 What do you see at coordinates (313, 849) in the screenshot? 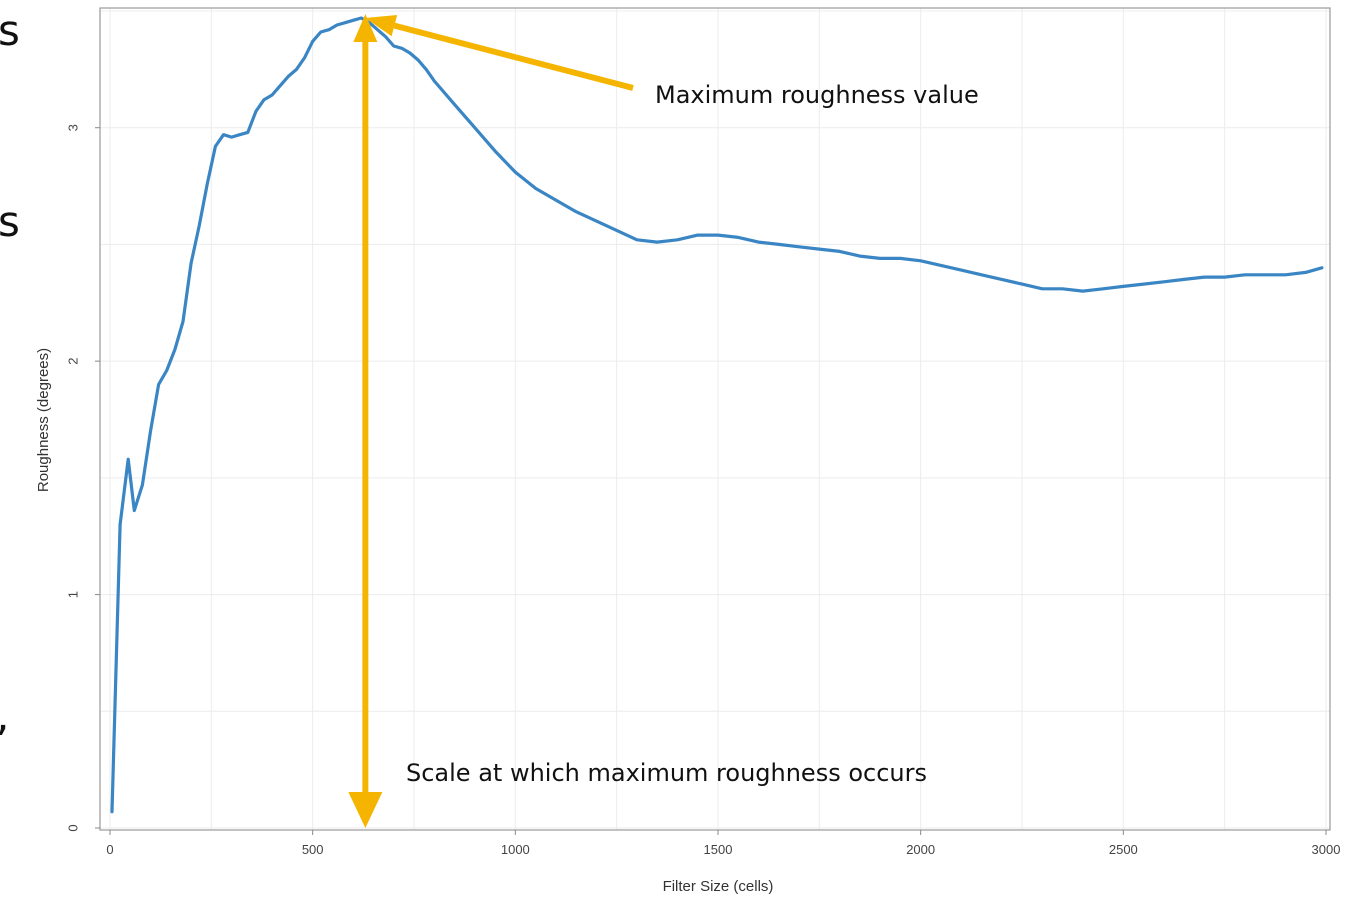
I see `x-tick-label: 500` at bounding box center [313, 849].